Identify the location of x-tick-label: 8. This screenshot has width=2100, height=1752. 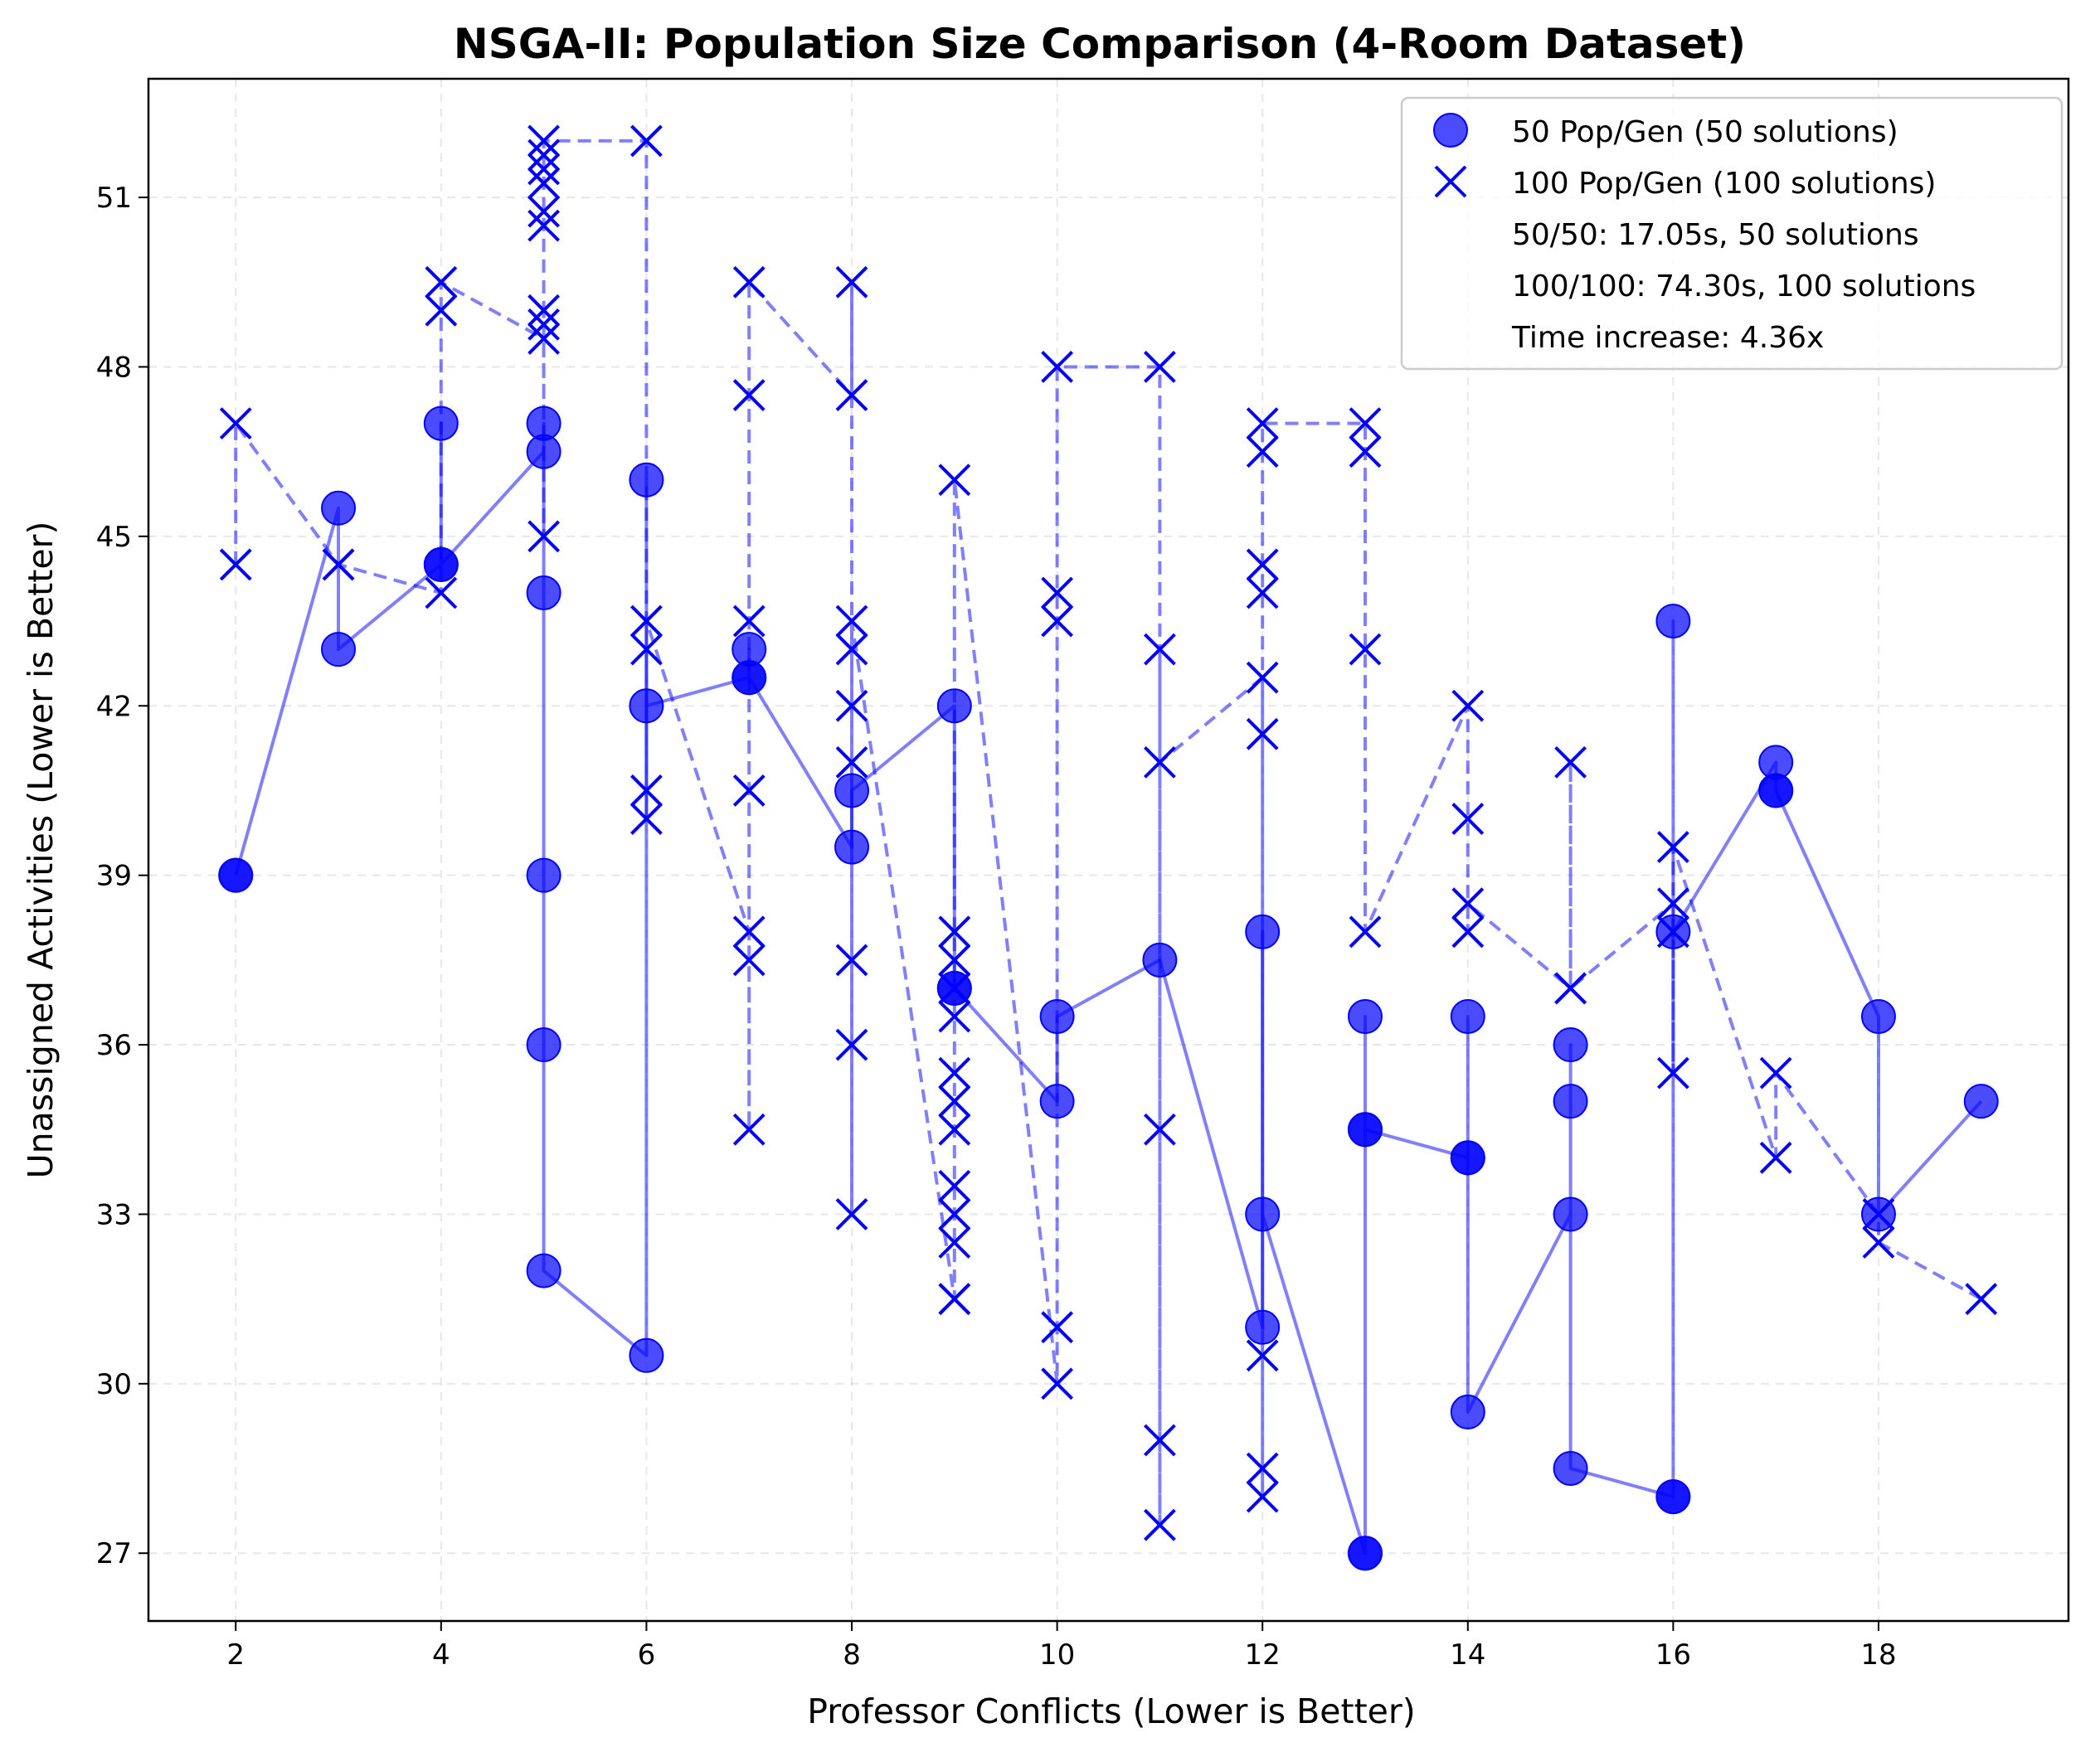
(852, 1655).